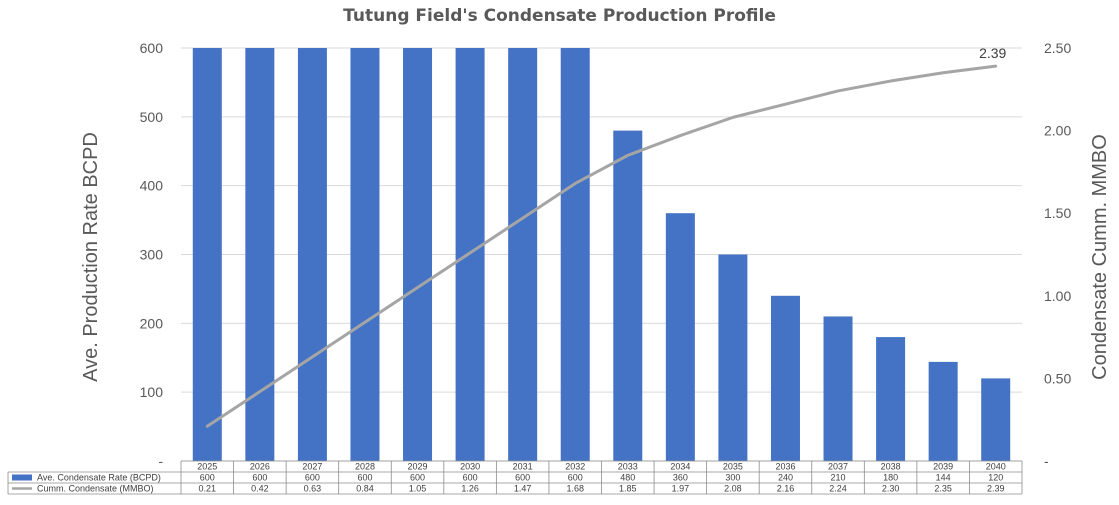 The image size is (1119, 505). I want to click on table-cell: 480, so click(627, 478).